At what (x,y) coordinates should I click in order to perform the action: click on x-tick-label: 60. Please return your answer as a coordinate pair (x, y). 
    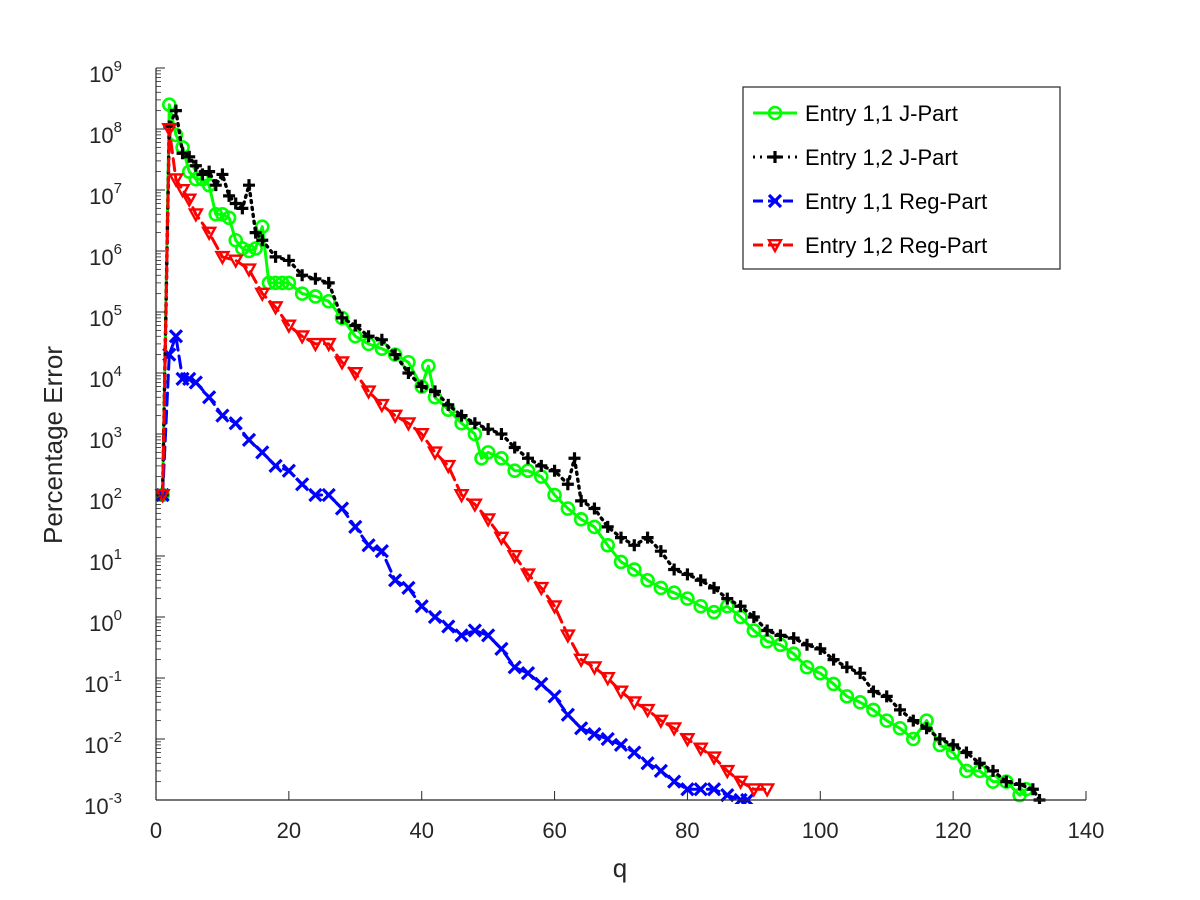
    Looking at the image, I should click on (554, 830).